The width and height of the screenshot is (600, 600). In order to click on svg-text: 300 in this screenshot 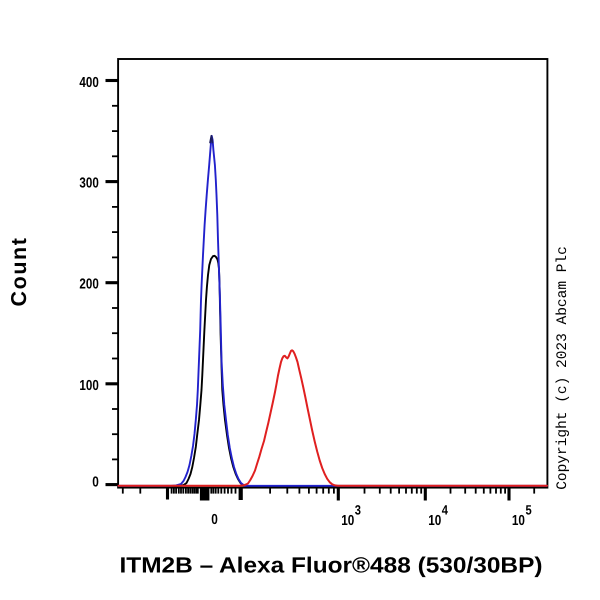, I will do `click(88, 184)`.